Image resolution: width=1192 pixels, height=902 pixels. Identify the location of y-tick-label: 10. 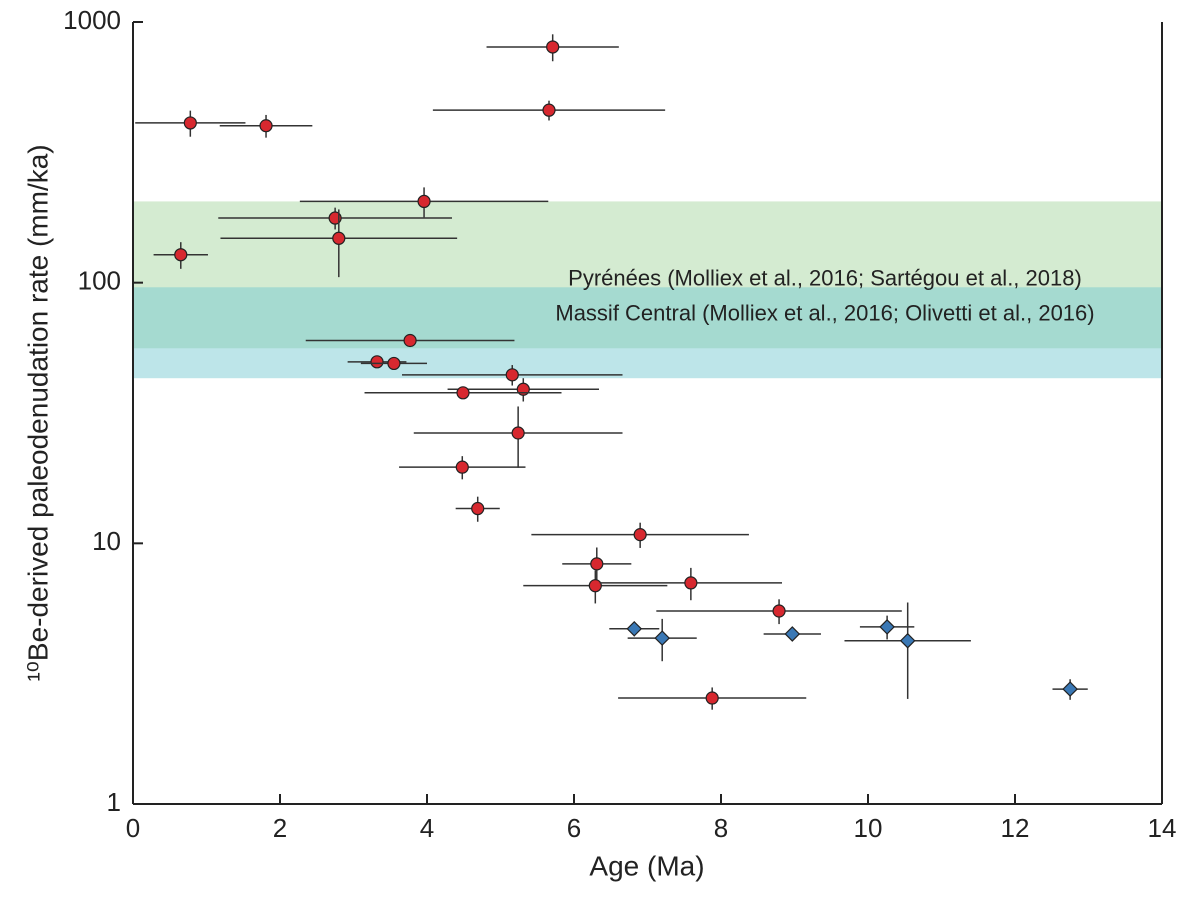
(106, 541).